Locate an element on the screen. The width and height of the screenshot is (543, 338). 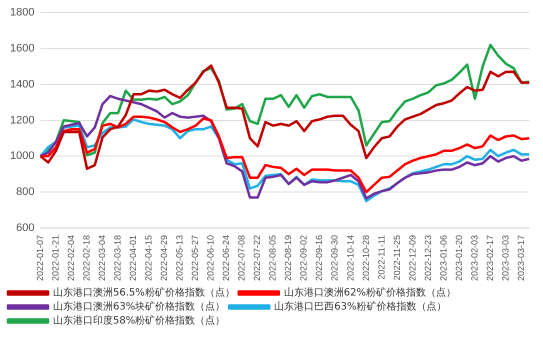
y-tick-label: 1400 is located at coordinates (22, 84).